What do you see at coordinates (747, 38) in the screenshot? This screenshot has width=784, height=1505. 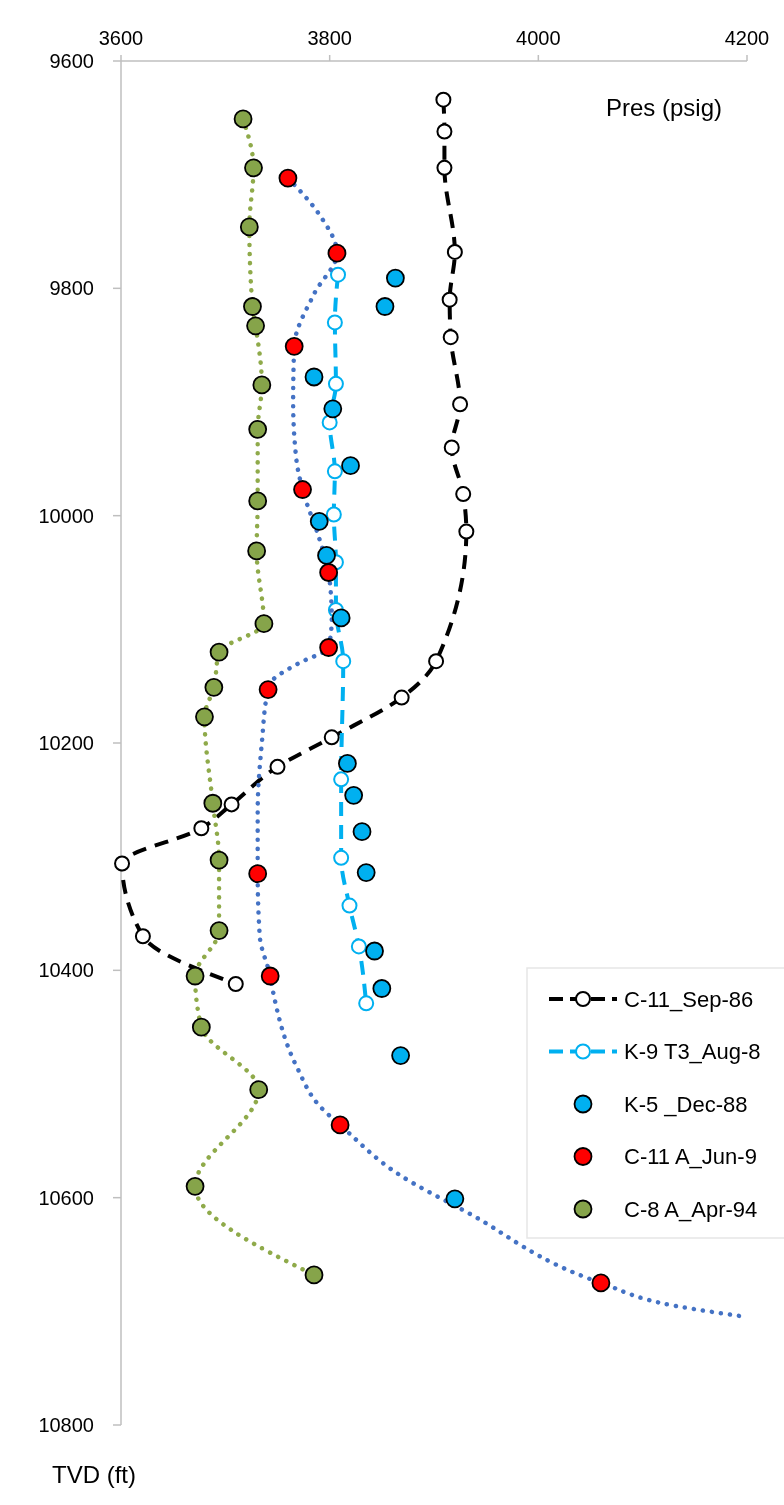 I see `x-tick-label: 4200` at bounding box center [747, 38].